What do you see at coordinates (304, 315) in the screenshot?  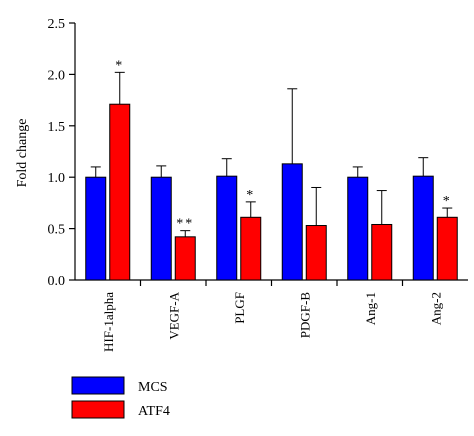 I see `x-tick-label: PDGF-B` at bounding box center [304, 315].